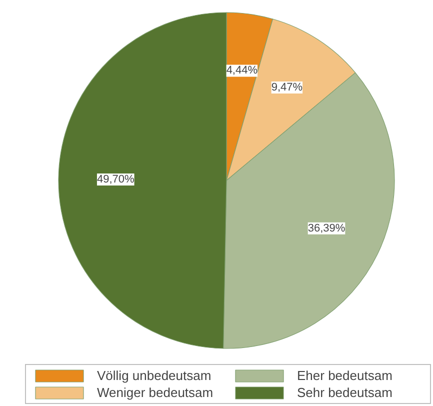 This screenshot has width=433, height=406. What do you see at coordinates (345, 392) in the screenshot?
I see `legend-label: Sehr bedeutsam` at bounding box center [345, 392].